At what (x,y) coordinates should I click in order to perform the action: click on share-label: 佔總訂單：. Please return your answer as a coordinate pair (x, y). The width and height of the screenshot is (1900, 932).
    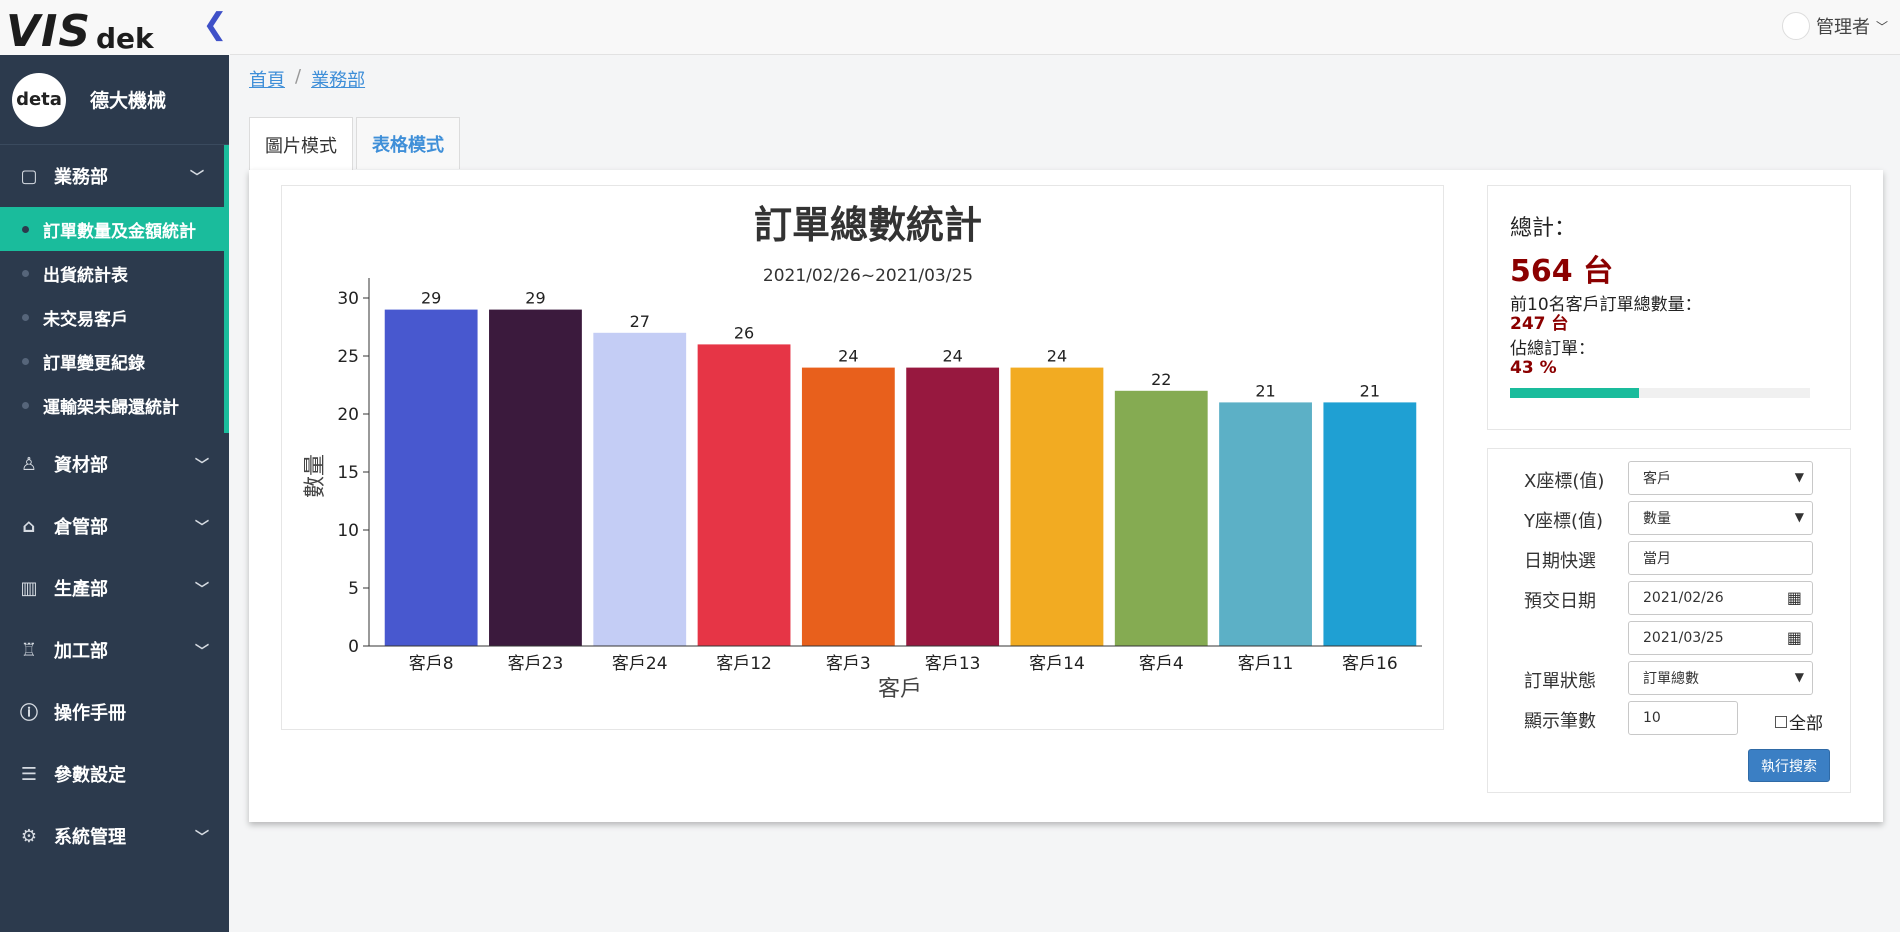
    Looking at the image, I should click on (1552, 349).